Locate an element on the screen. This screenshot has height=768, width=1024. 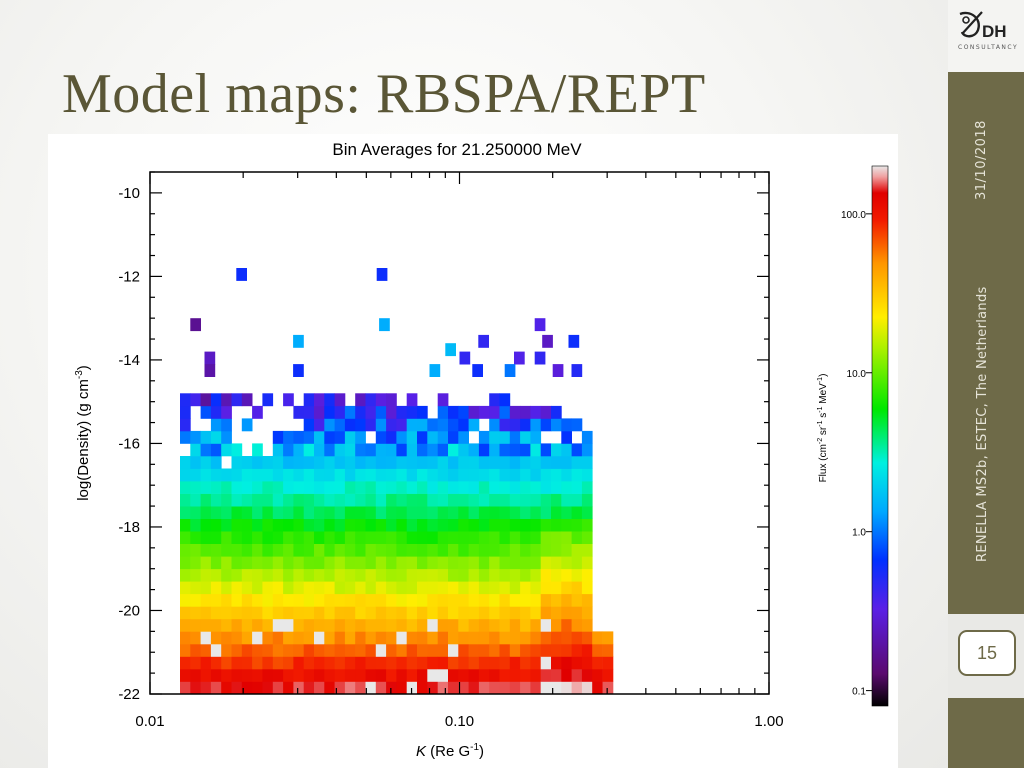
chart-title: Bin Averages for 21.250000 MeV is located at coordinates (457, 149).